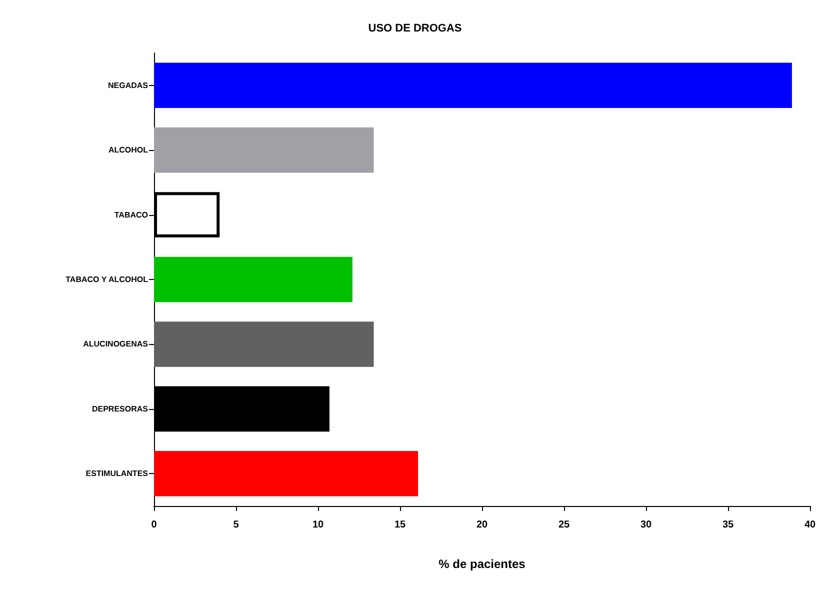 The height and width of the screenshot is (606, 830). Describe the element at coordinates (415, 28) in the screenshot. I see `chart-title: USO DE DROGAS` at that location.